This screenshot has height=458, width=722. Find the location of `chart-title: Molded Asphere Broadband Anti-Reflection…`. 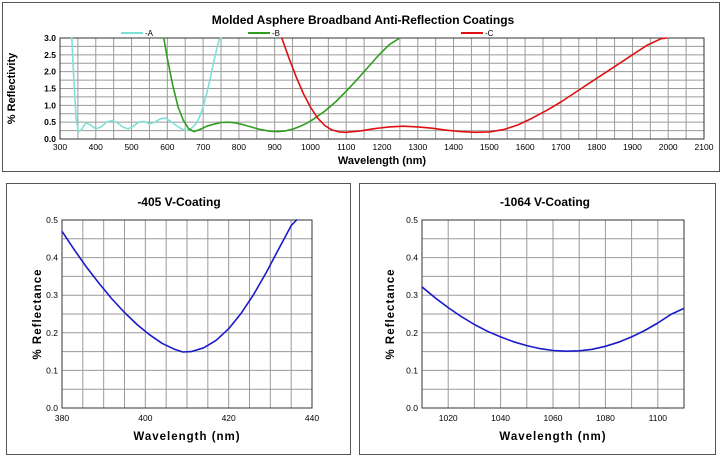

chart-title: Molded Asphere Broadband Anti-Reflection… is located at coordinates (363, 20).